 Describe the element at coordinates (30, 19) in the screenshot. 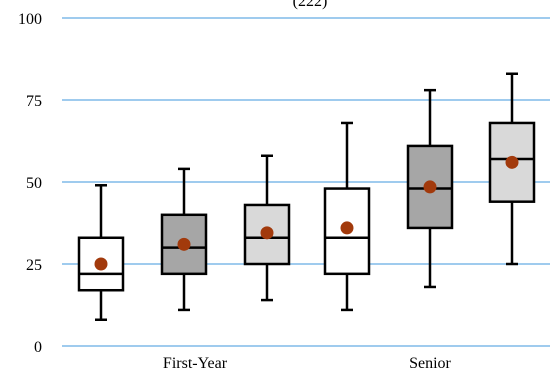

I see `y-tick-label: 100` at that location.